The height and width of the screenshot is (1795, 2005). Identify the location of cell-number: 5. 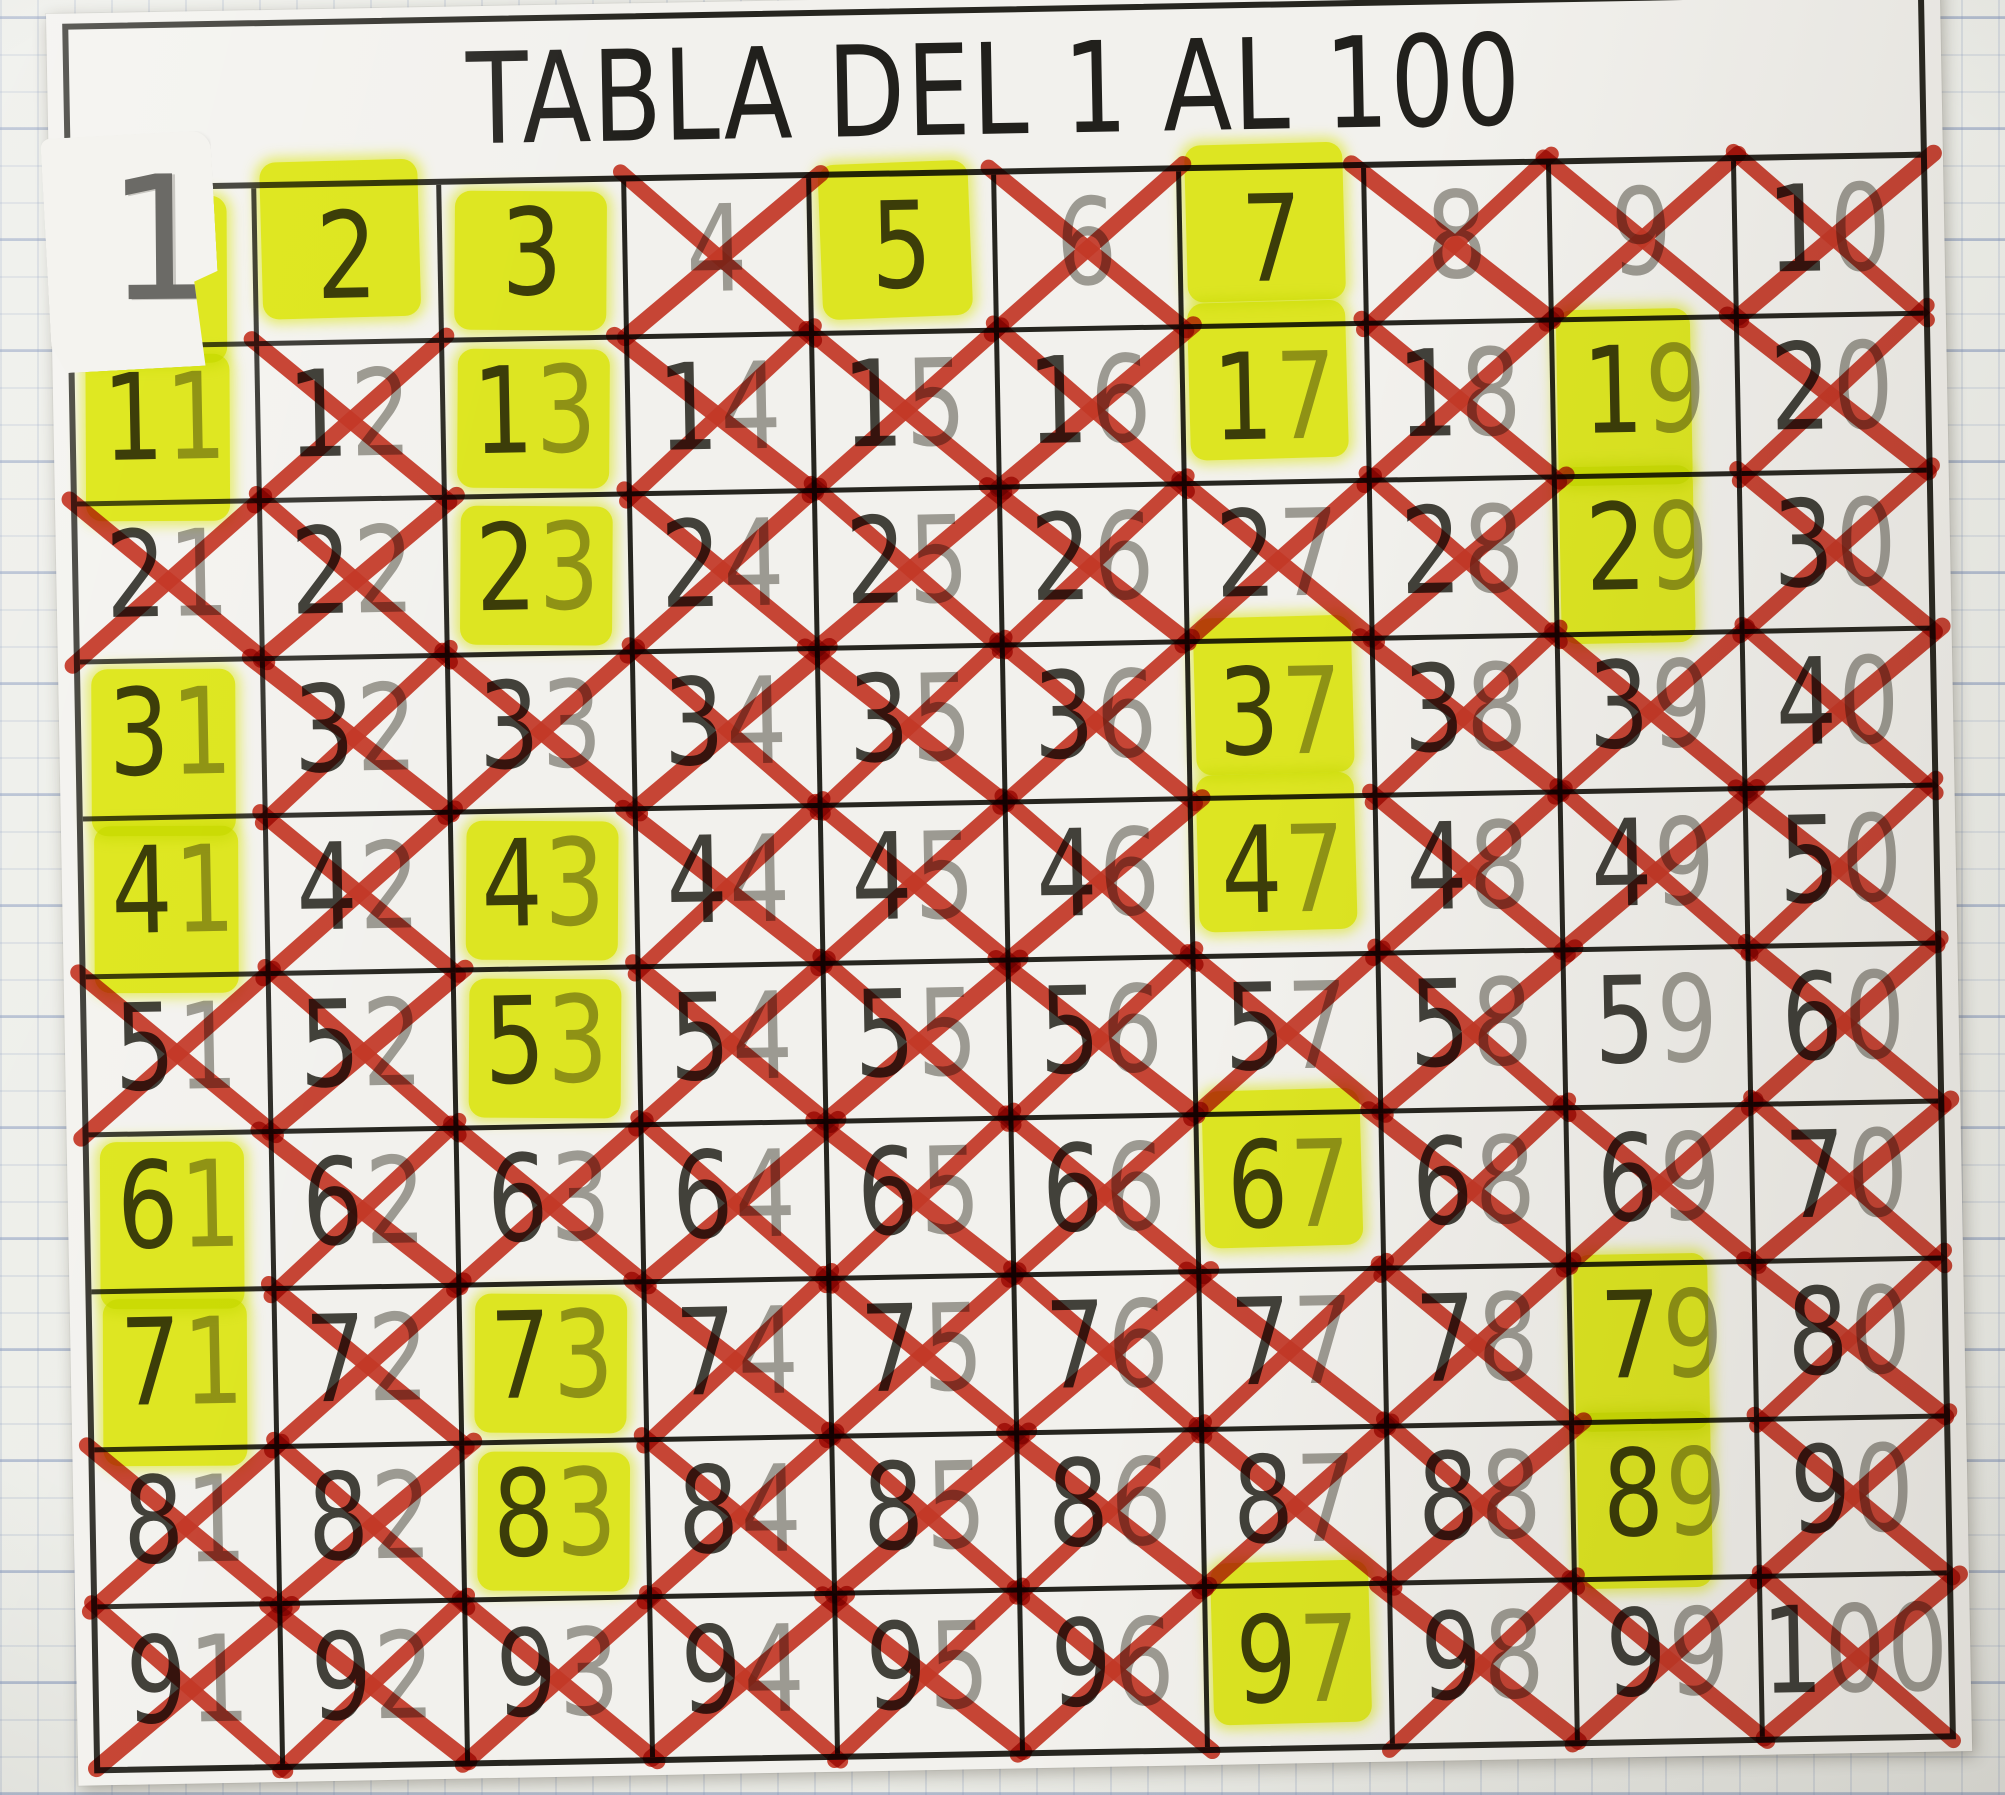
(902, 247).